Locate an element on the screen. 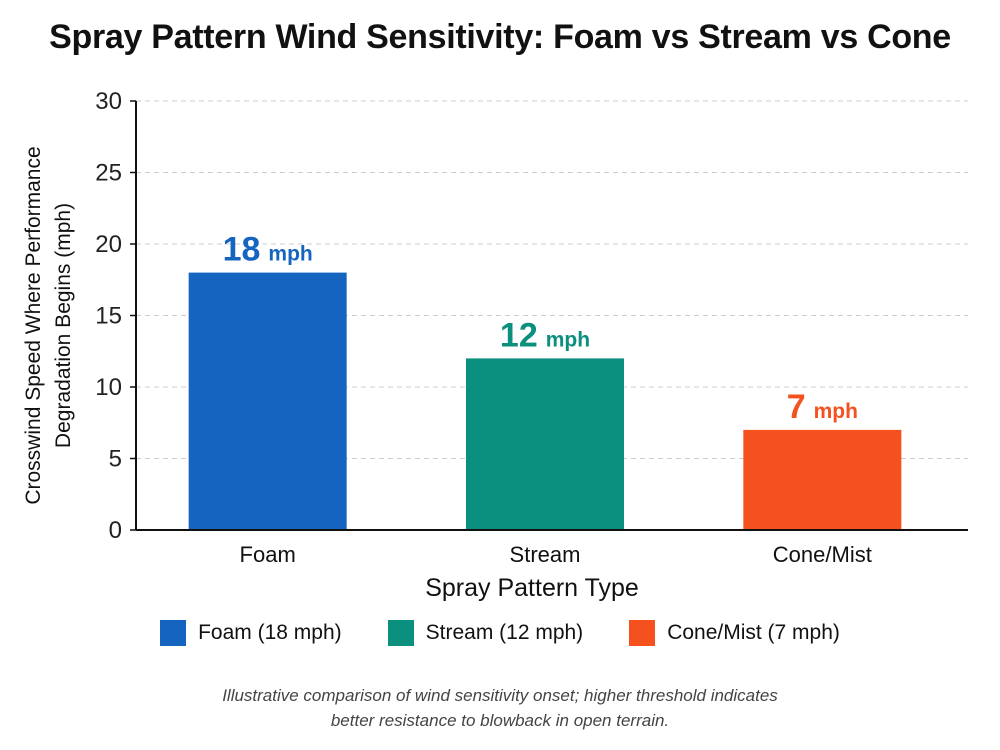 This screenshot has height=750, width=1000. legend-swatch-cone-mist is located at coordinates (642, 633).